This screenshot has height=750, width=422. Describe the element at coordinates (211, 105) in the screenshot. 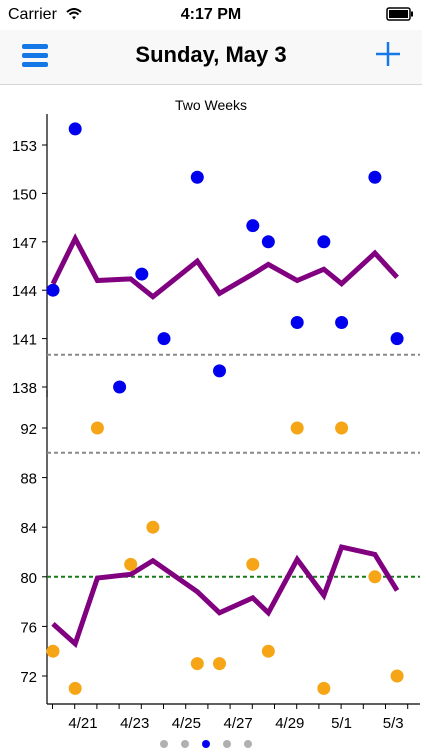

I see `chart-title: Two Weeks` at that location.